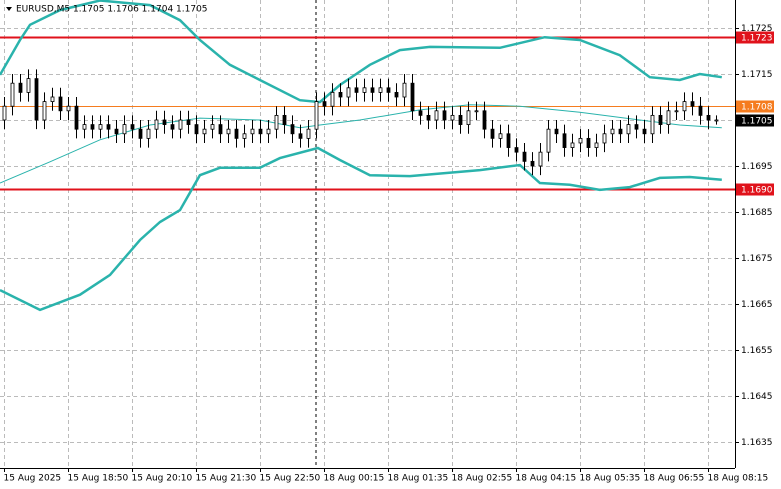  I want to click on y-tick-label: 1.1715, so click(757, 75).